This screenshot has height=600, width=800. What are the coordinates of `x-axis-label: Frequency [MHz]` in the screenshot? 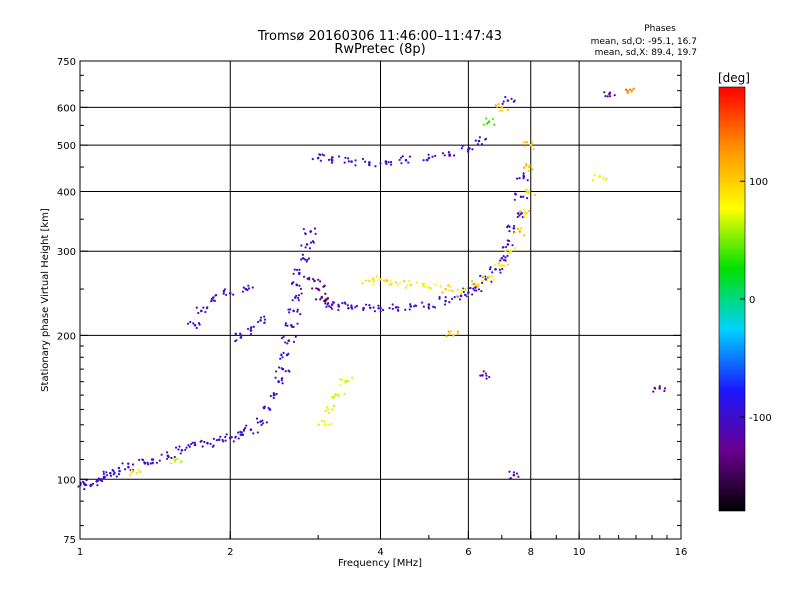 It's located at (380, 563).